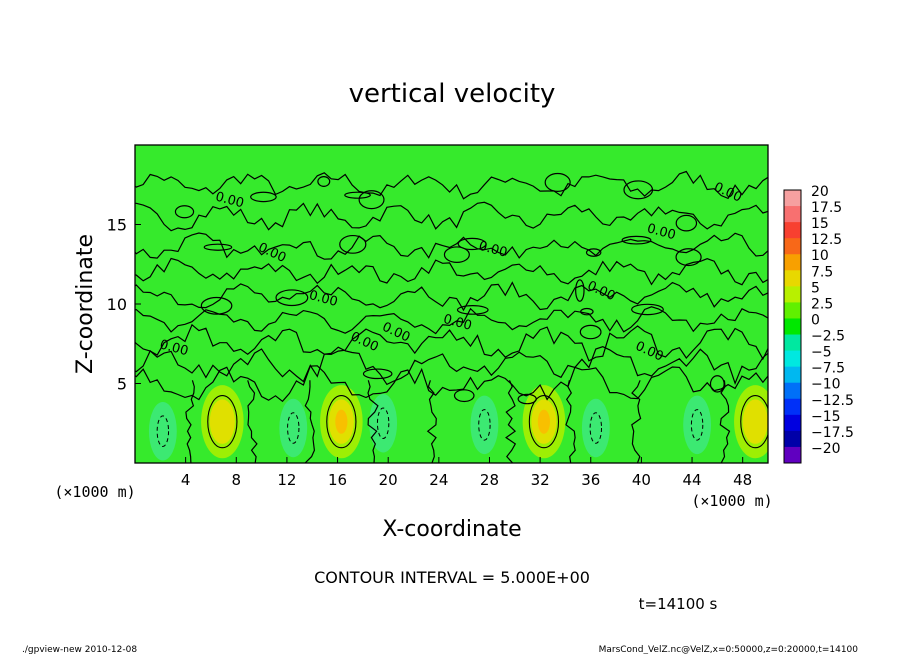 This screenshot has width=904, height=654. I want to click on colorbar-label: 12.5, so click(826, 240).